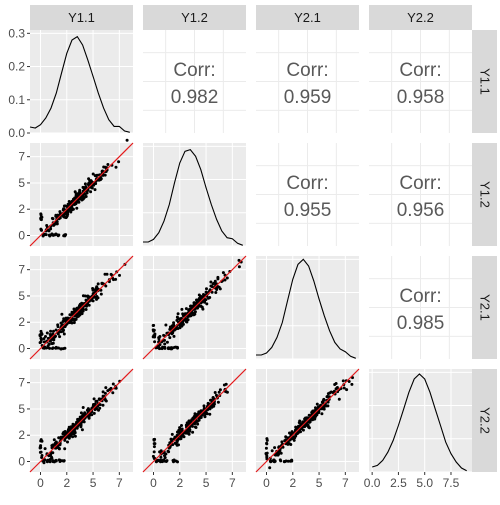 The height and width of the screenshot is (505, 500). I want to click on row-strip-label: Y2.2, so click(485, 420).